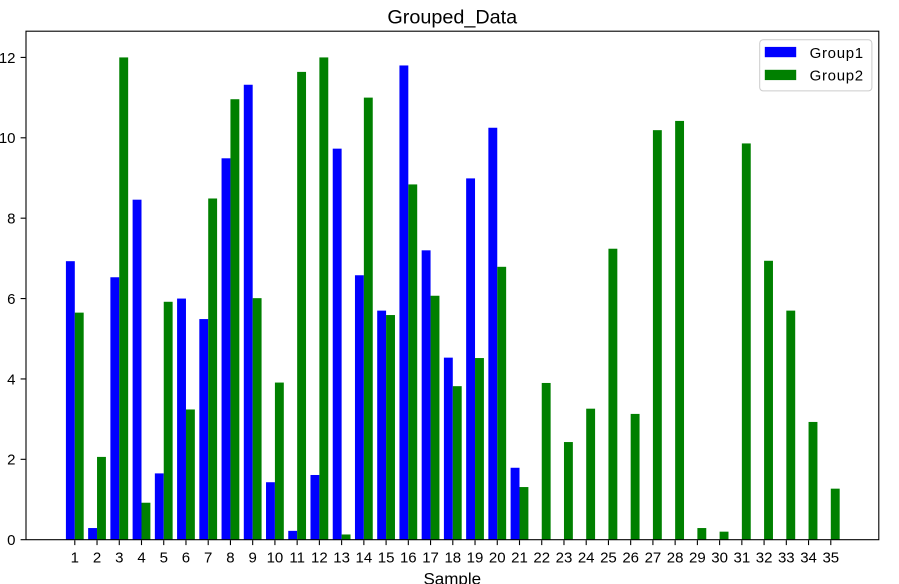  Describe the element at coordinates (430, 557) in the screenshot. I see `svg-text: 17` at that location.